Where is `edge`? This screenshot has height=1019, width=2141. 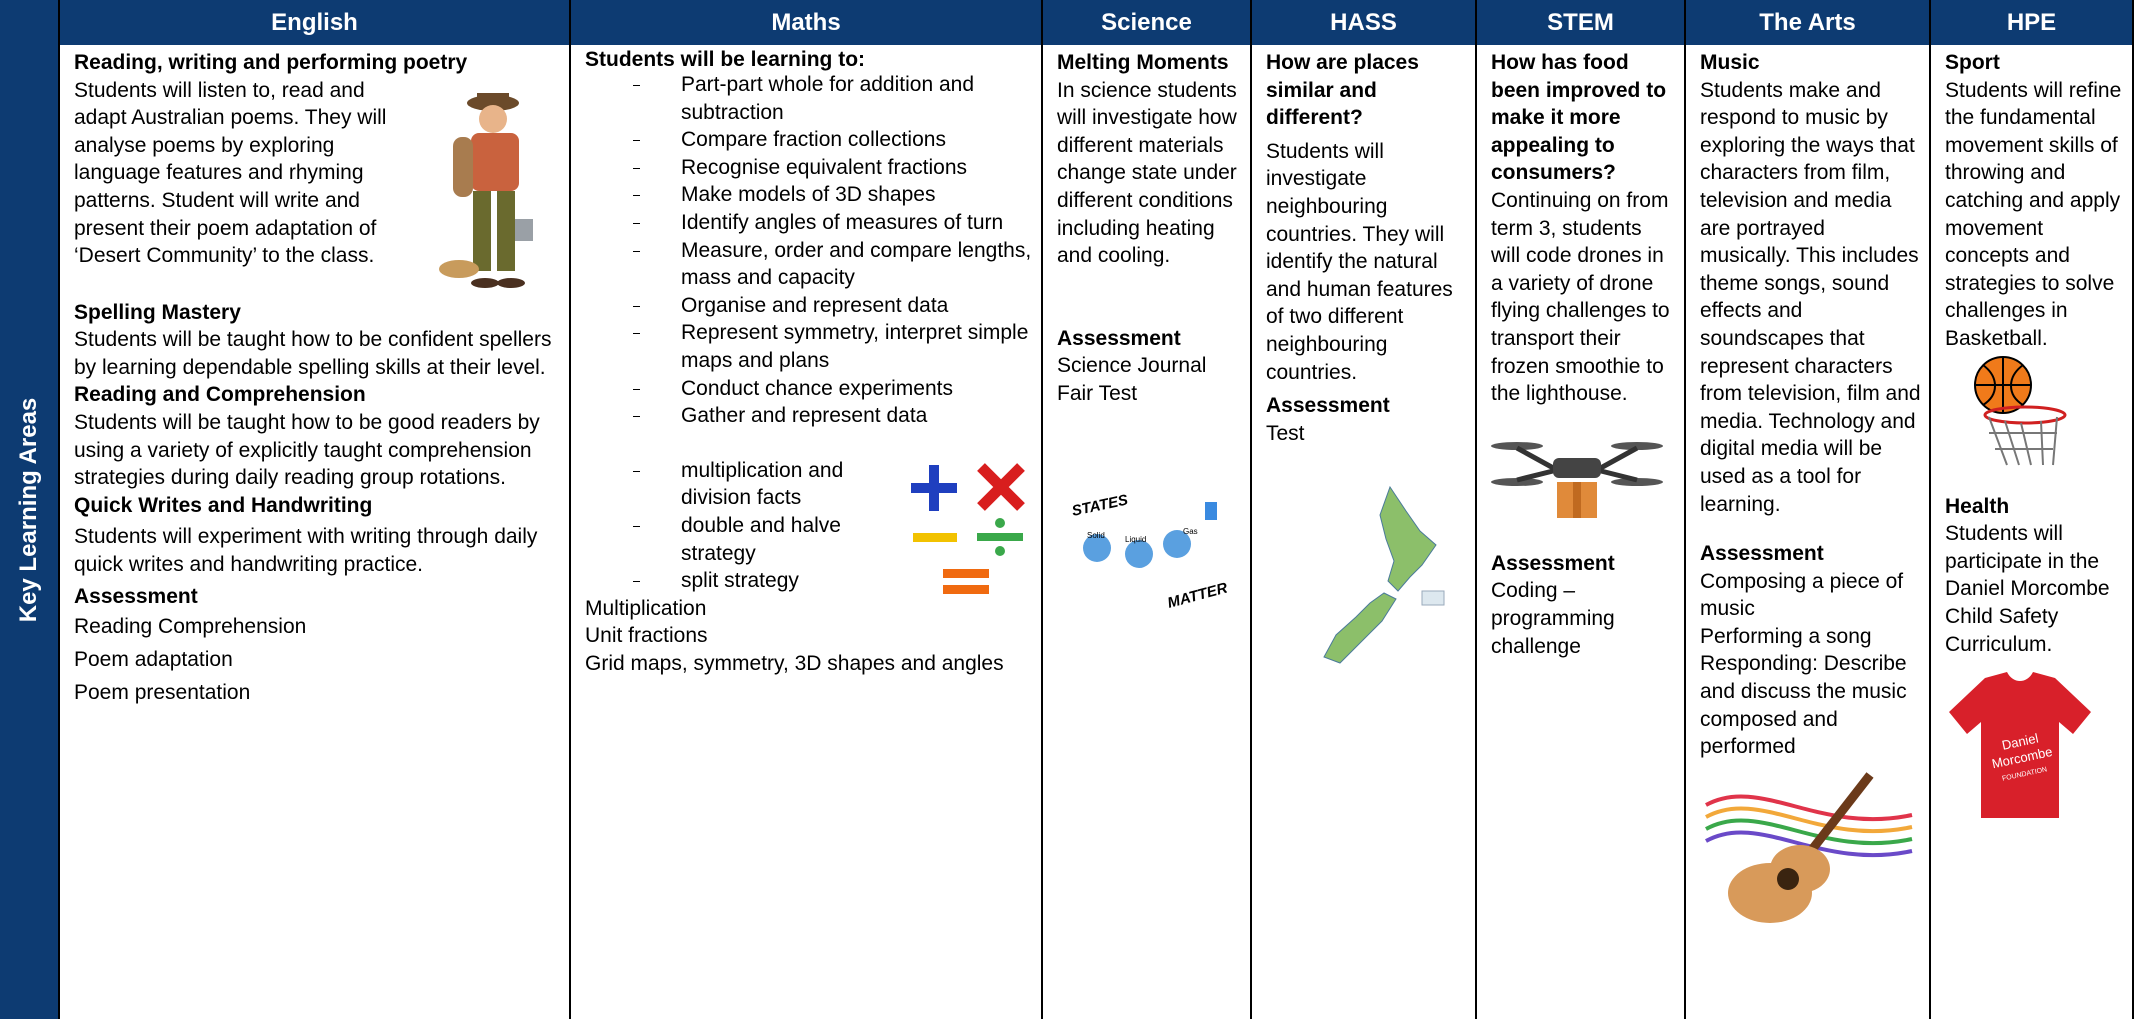 edge is located at coordinates (2137, 509).